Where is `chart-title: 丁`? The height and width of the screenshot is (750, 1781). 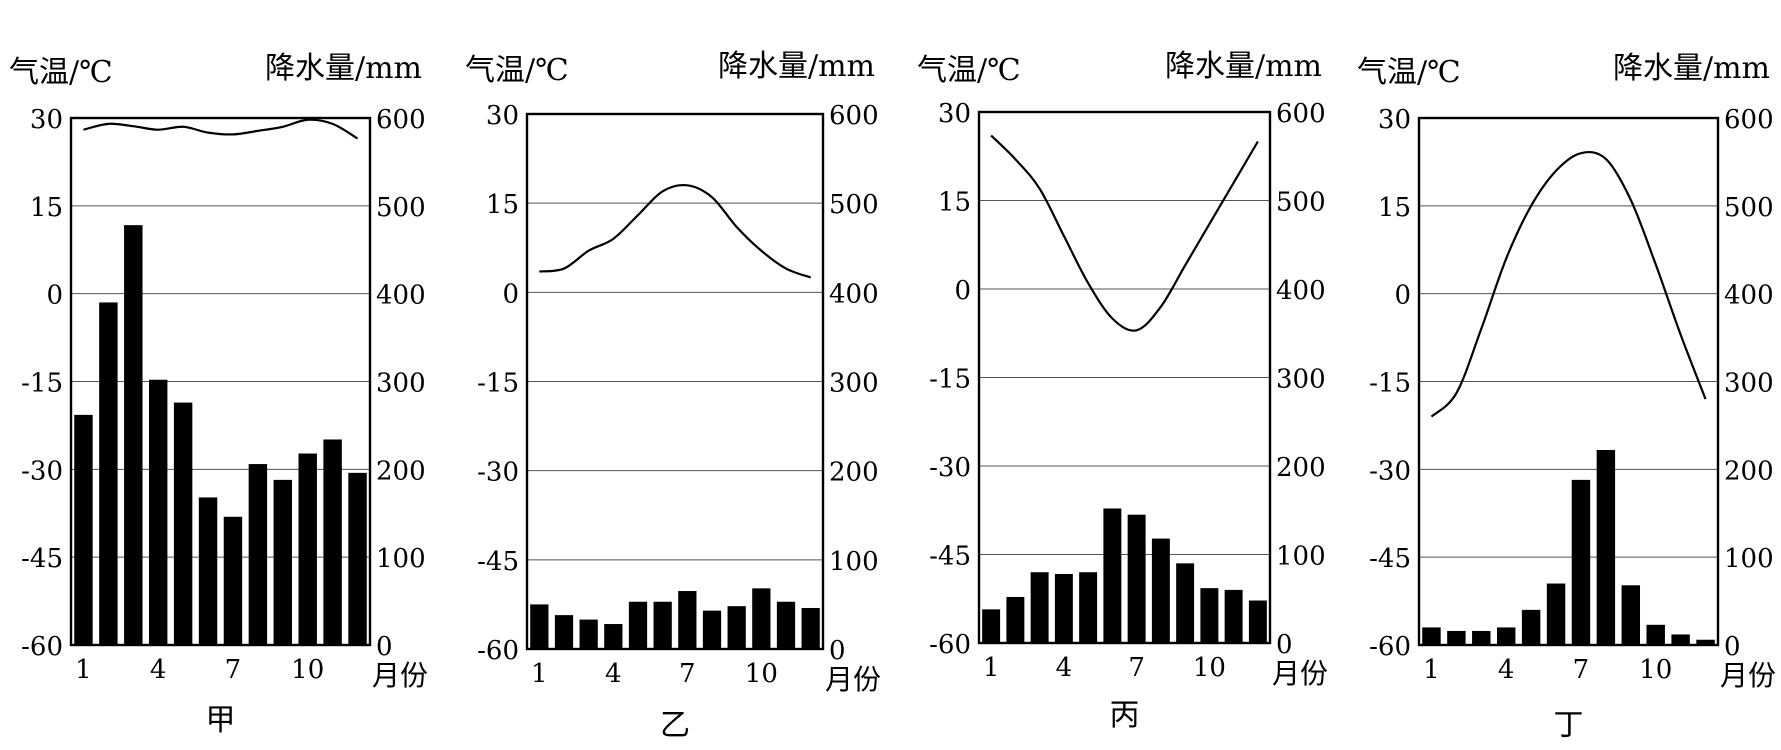 chart-title: 丁 is located at coordinates (1569, 725).